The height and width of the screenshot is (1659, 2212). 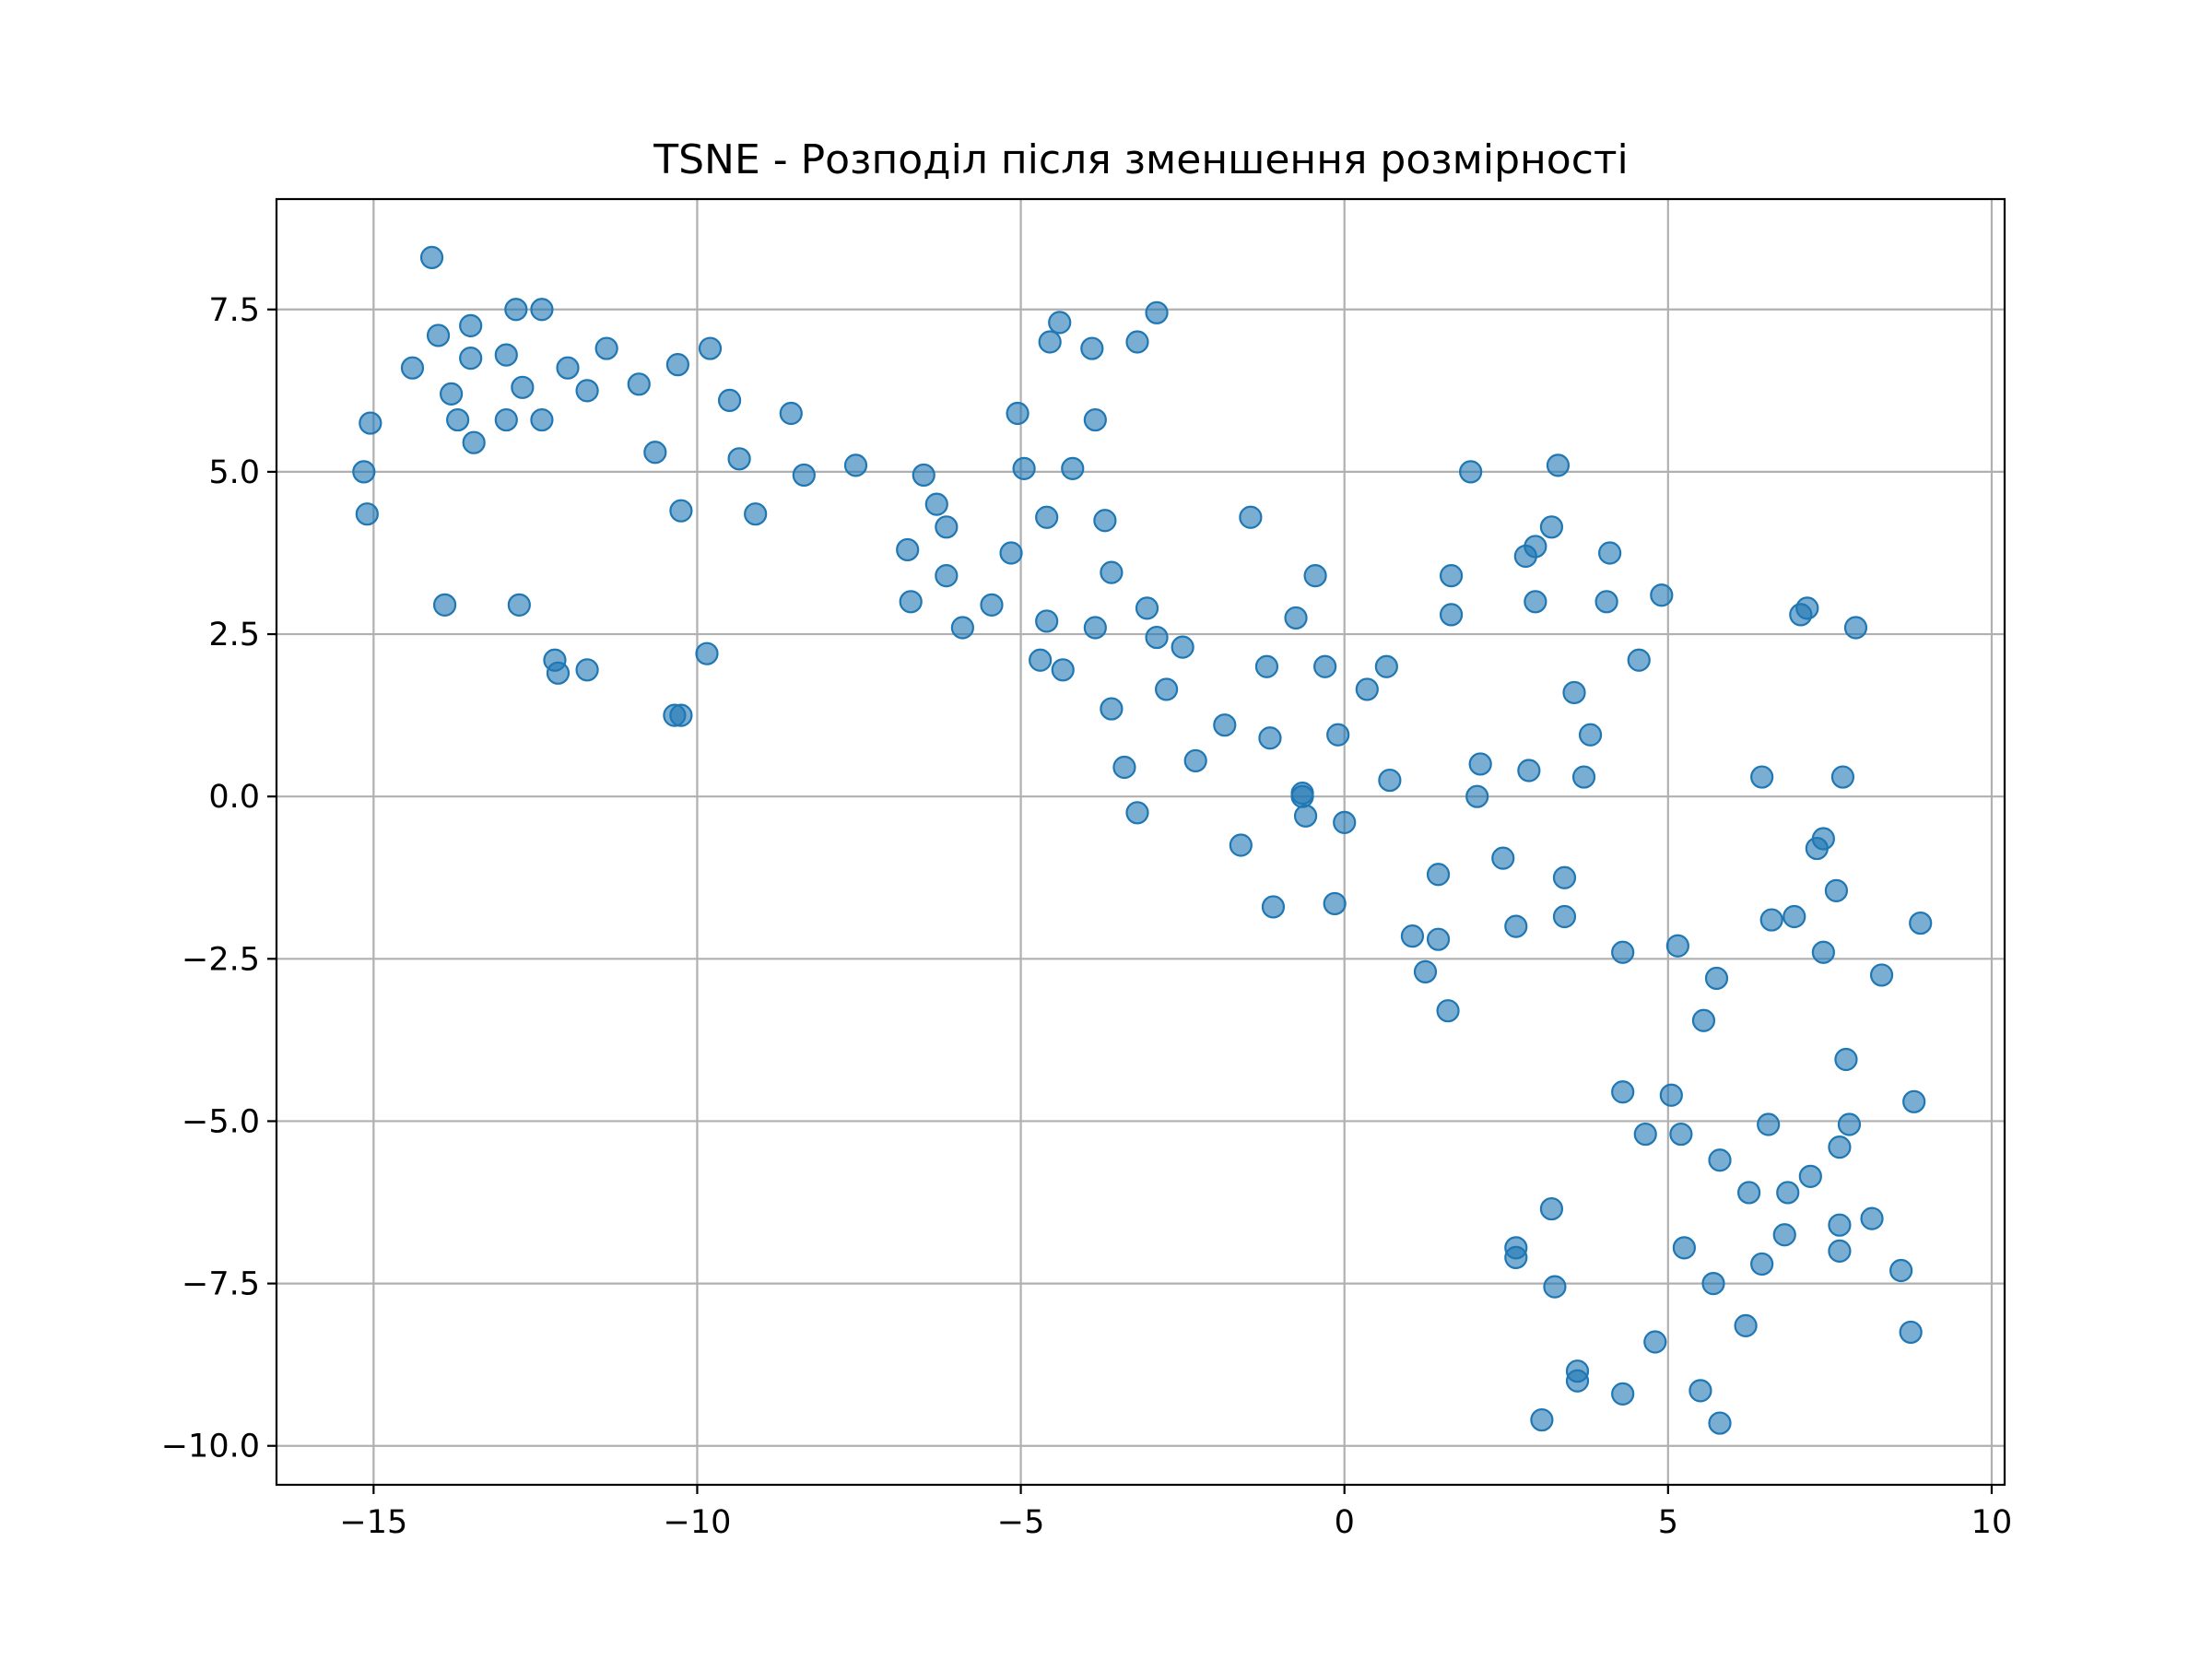 I want to click on x-tick-label: 0, so click(x=1345, y=1522).